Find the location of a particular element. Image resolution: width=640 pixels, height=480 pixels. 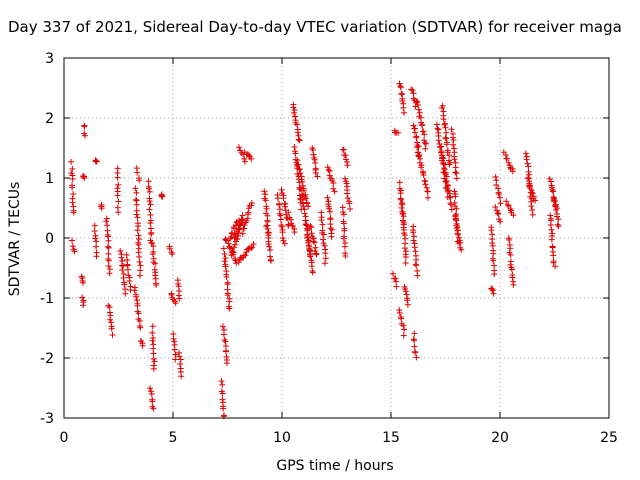

x-tick-label: 20 is located at coordinates (500, 438).